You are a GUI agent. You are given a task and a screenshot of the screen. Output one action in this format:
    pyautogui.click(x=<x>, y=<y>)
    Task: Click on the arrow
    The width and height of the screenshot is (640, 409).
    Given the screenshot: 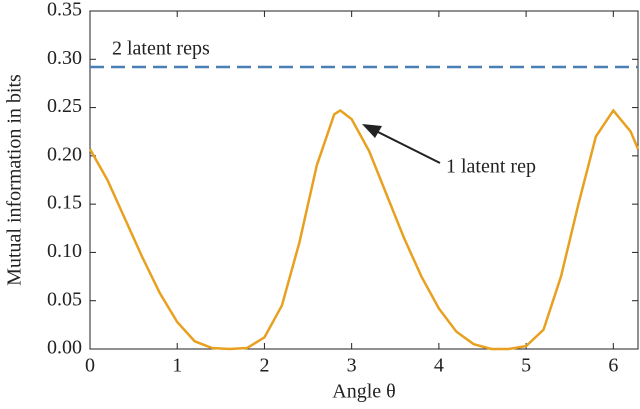 What is the action you would take?
    pyautogui.click(x=406, y=146)
    